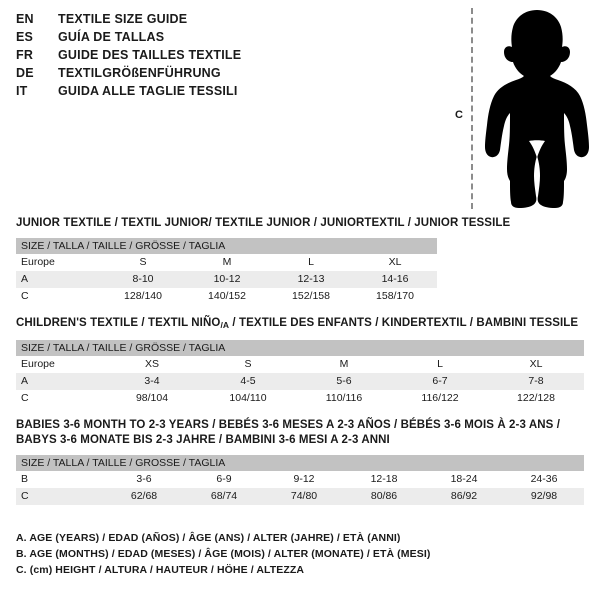  What do you see at coordinates (537, 109) in the screenshot?
I see `toddler-silhouette-icon` at bounding box center [537, 109].